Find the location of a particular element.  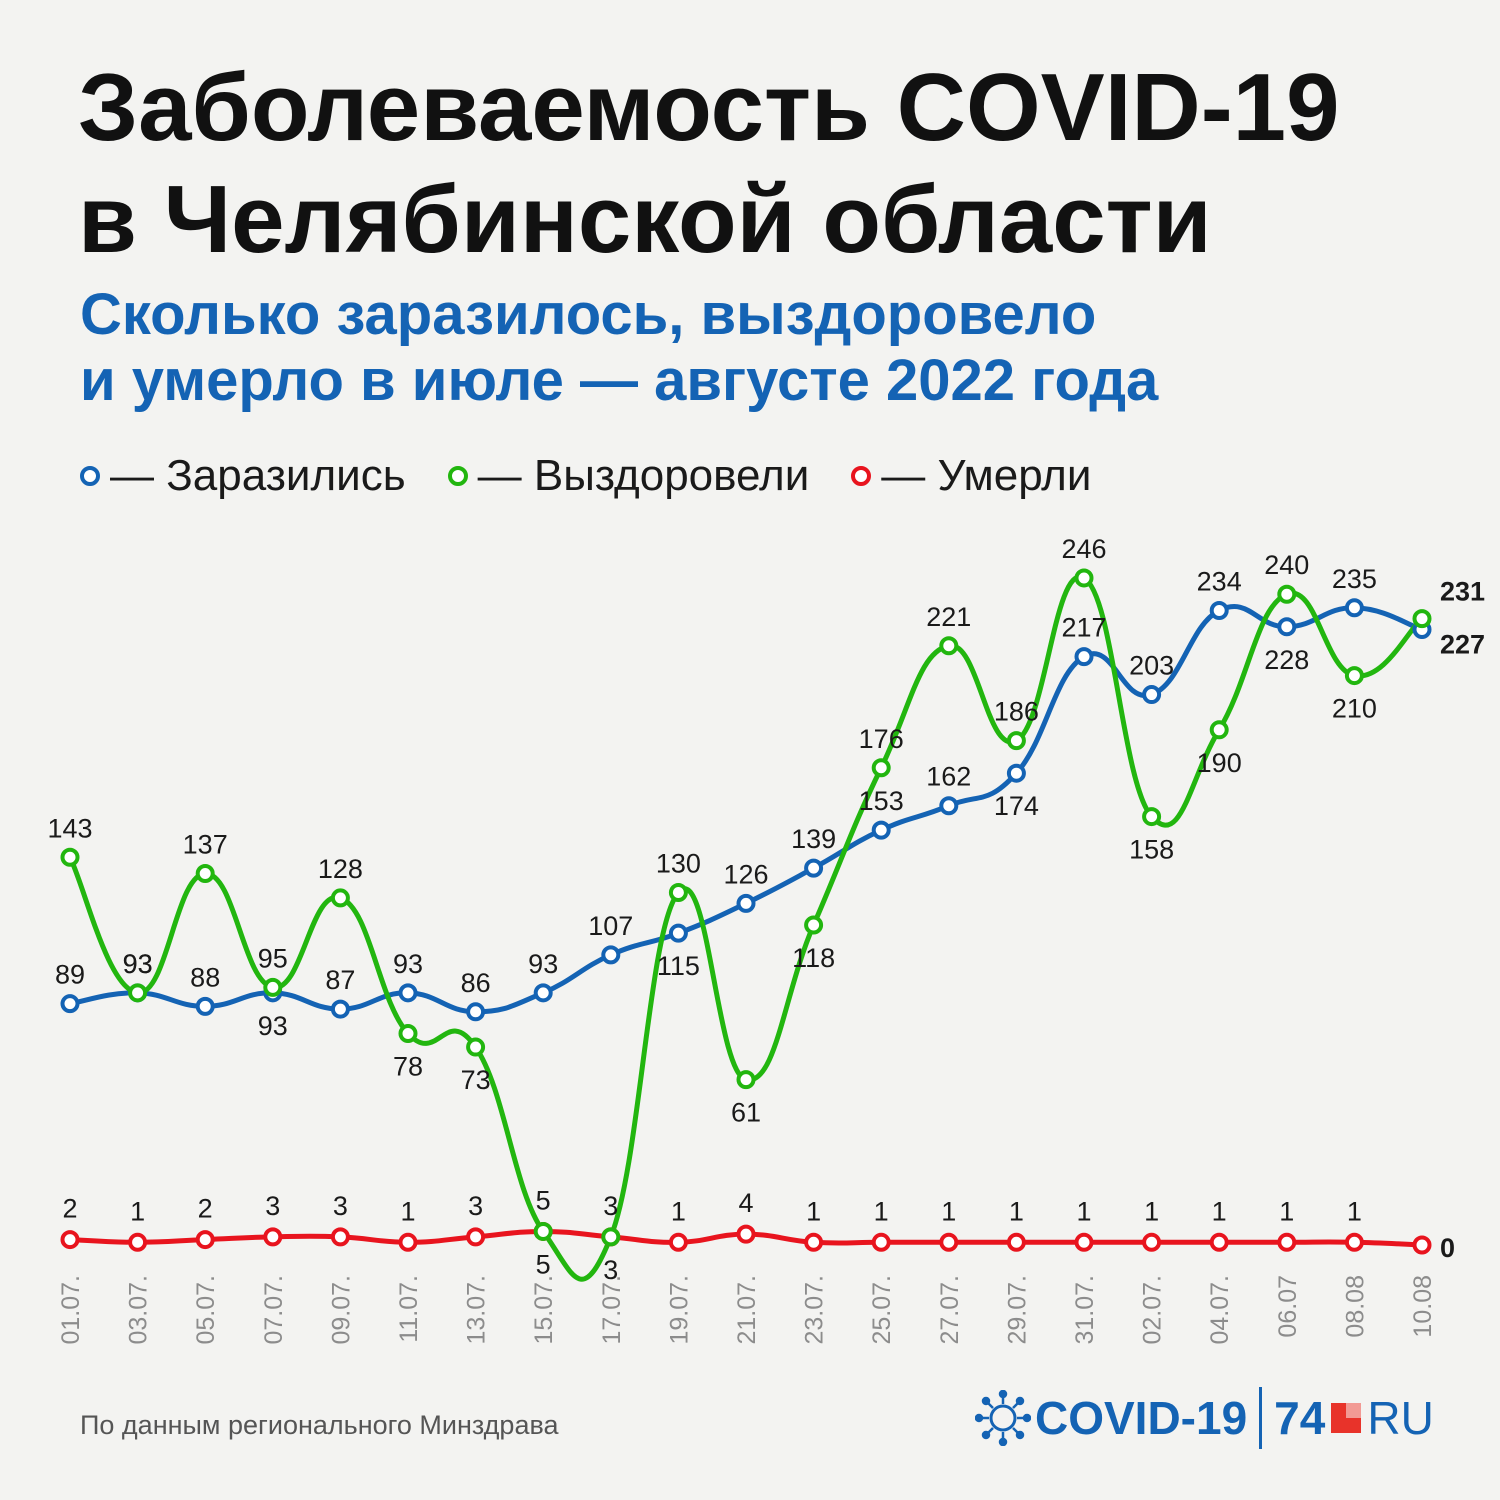

data-label-recovered: 240 is located at coordinates (1286, 565).